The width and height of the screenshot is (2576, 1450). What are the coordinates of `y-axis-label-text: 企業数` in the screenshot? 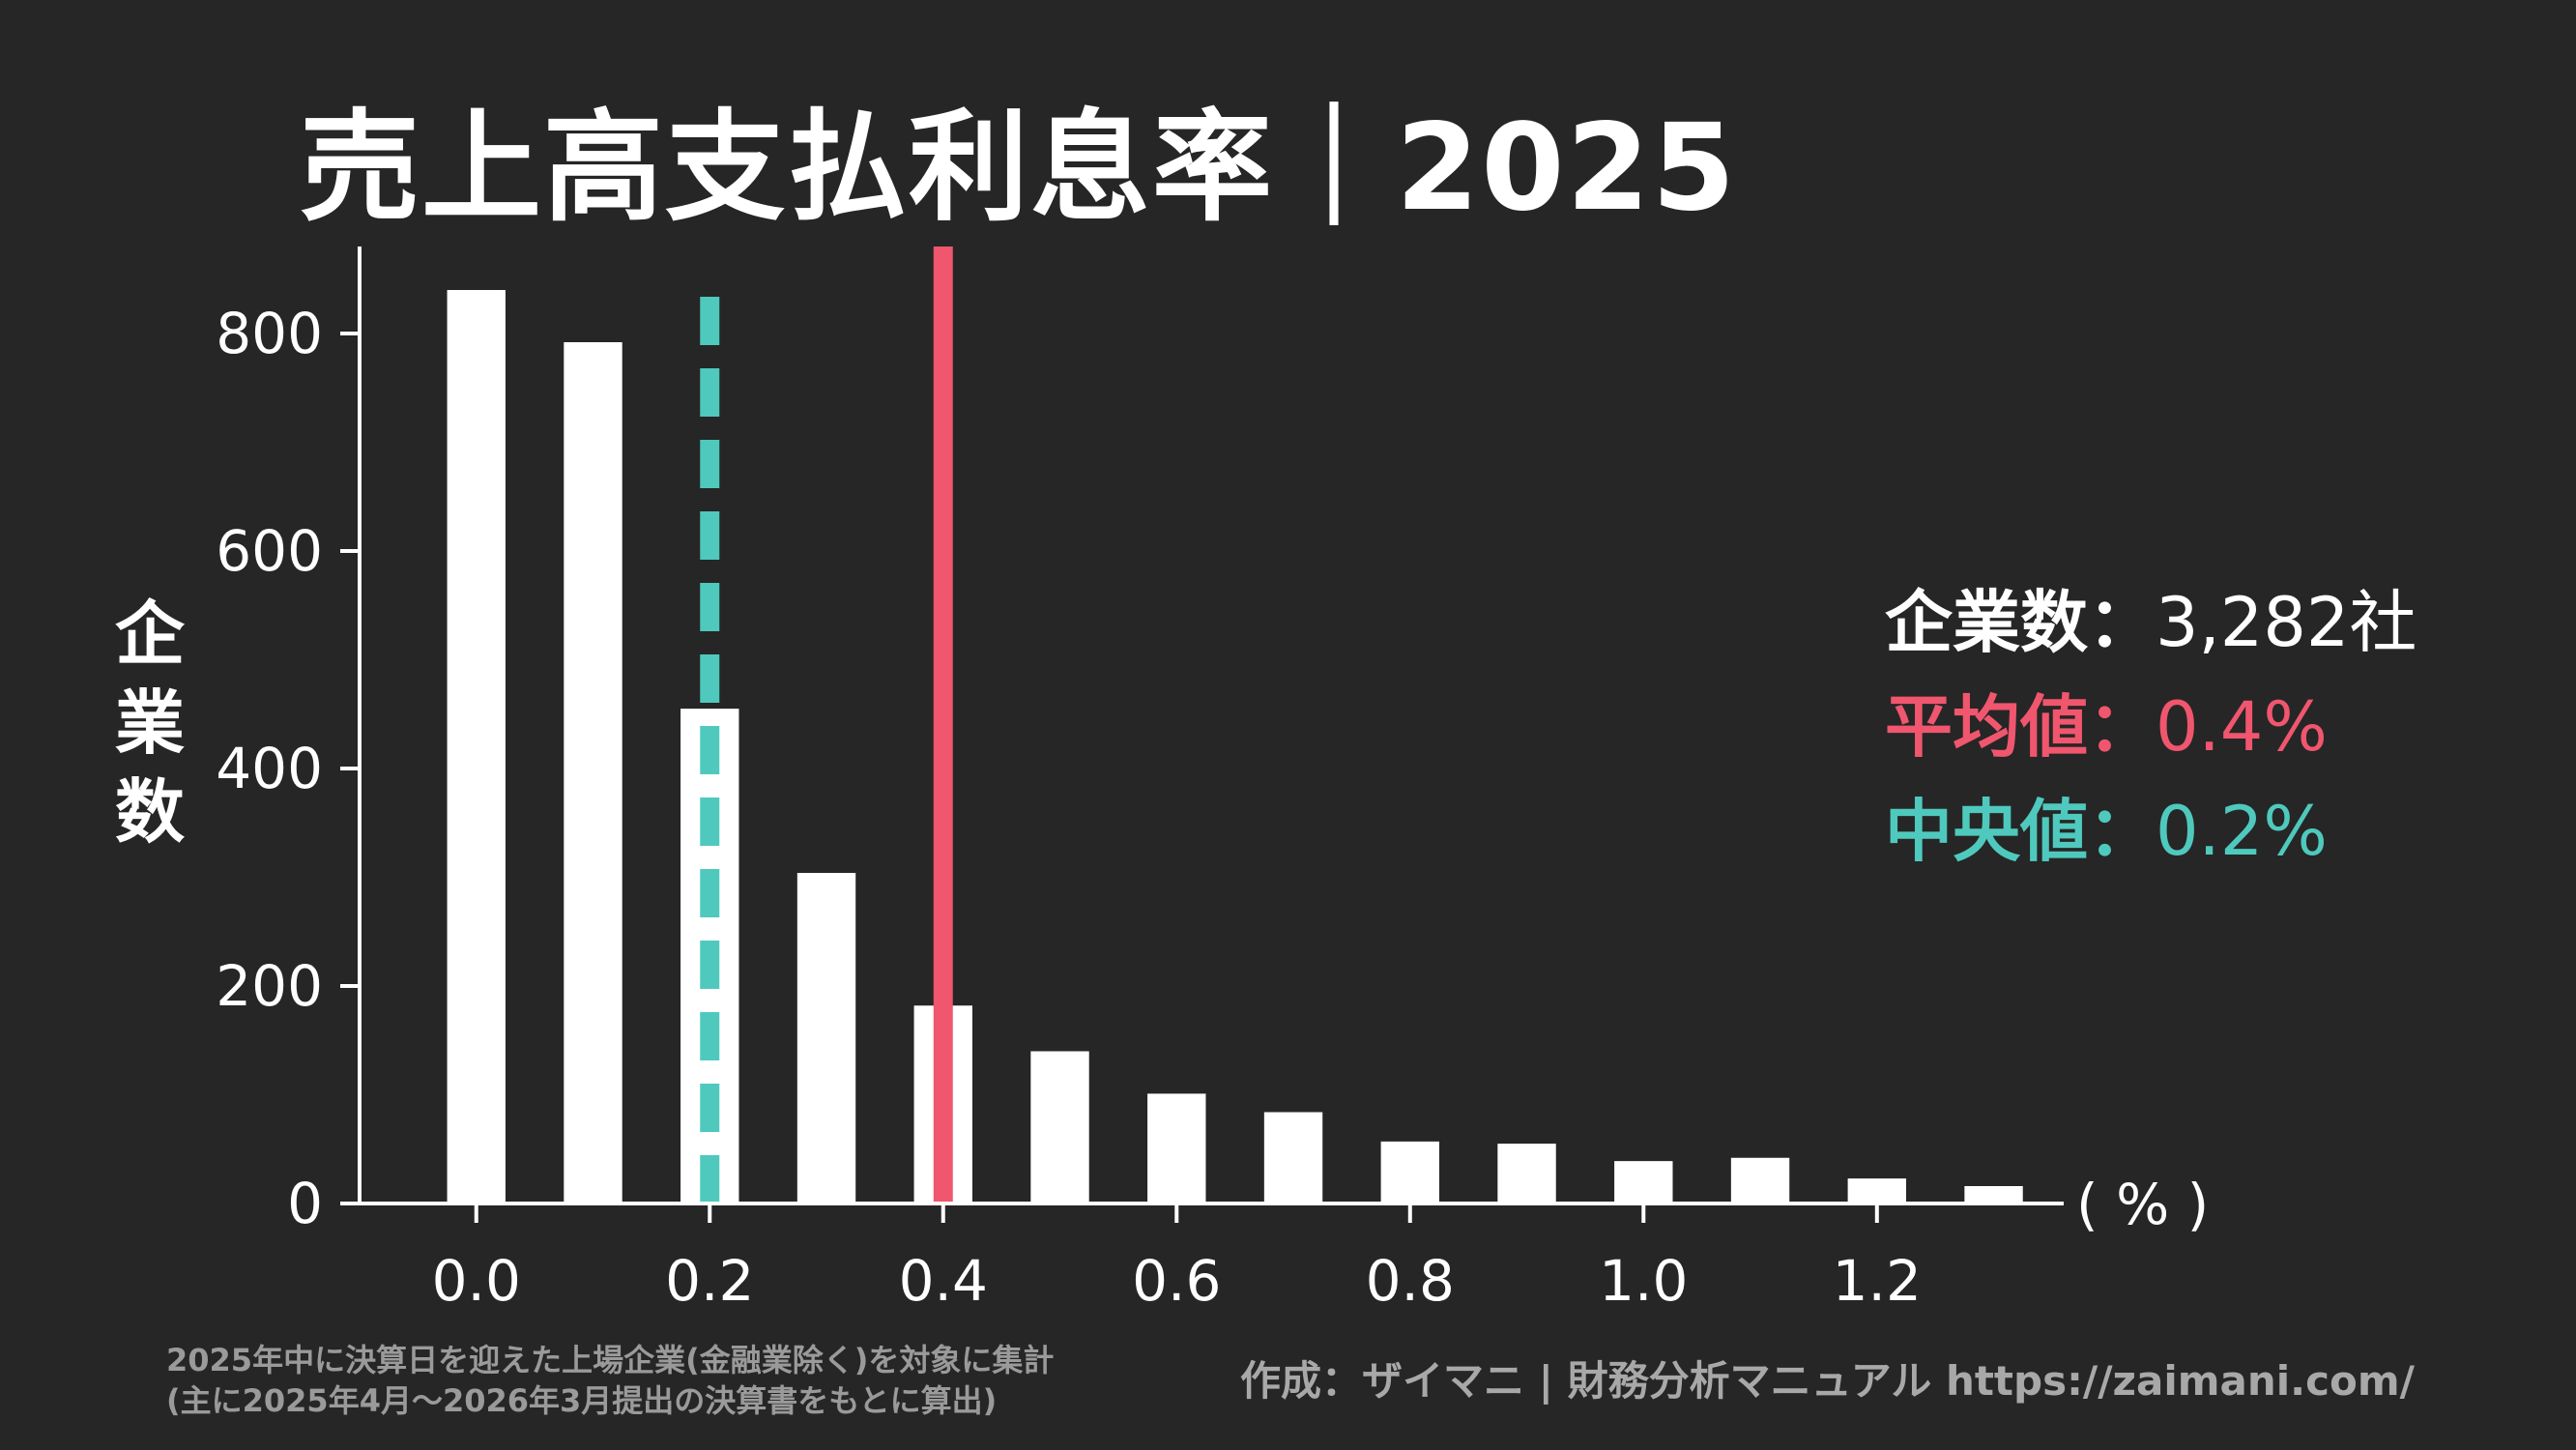 It's located at (149, 724).